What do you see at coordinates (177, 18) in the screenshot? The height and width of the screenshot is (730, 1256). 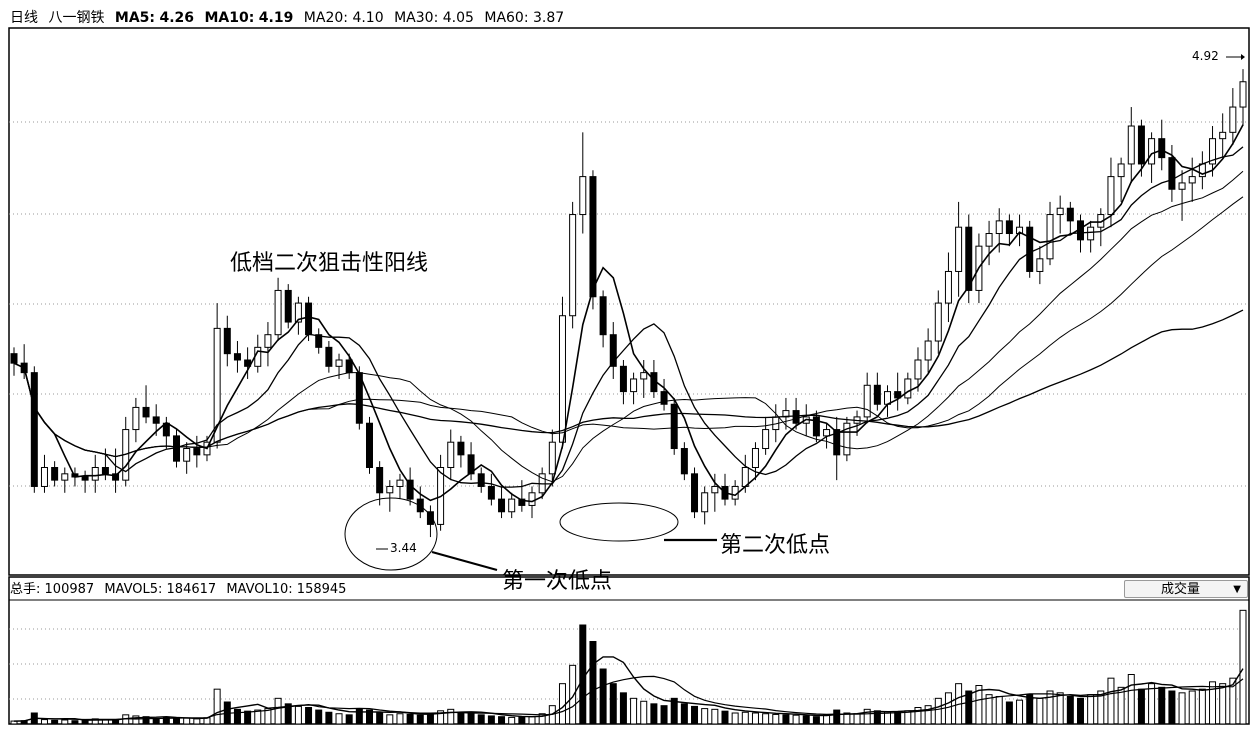 I see `ma5-value: 4.26` at bounding box center [177, 18].